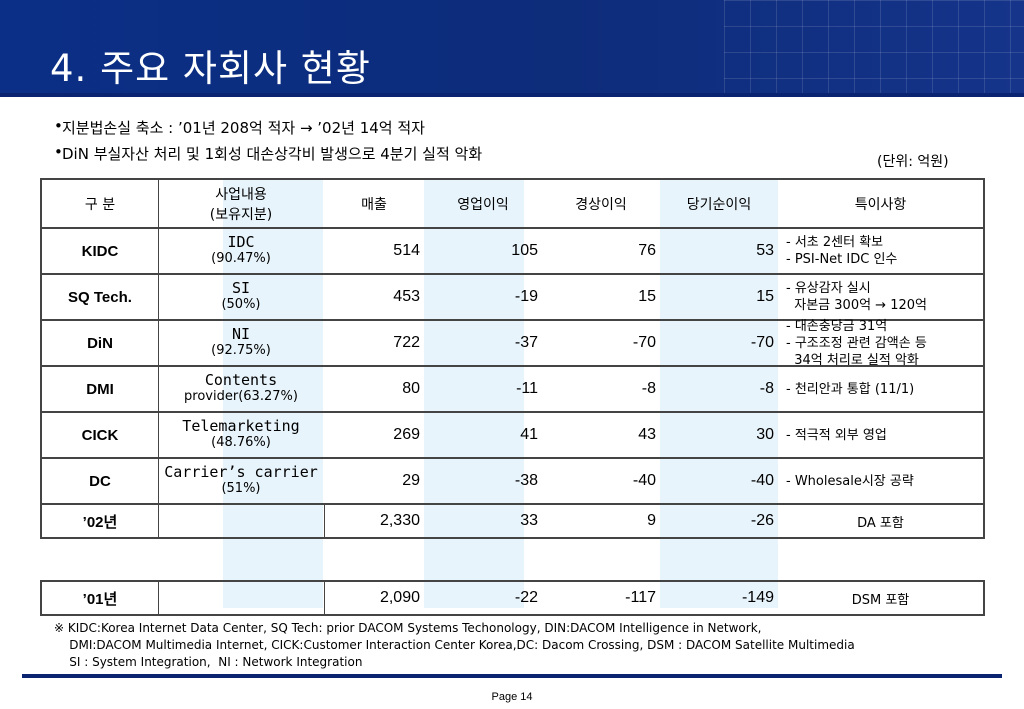  What do you see at coordinates (835, 242) in the screenshot?
I see `note-line: - 서초 2센터 확보` at bounding box center [835, 242].